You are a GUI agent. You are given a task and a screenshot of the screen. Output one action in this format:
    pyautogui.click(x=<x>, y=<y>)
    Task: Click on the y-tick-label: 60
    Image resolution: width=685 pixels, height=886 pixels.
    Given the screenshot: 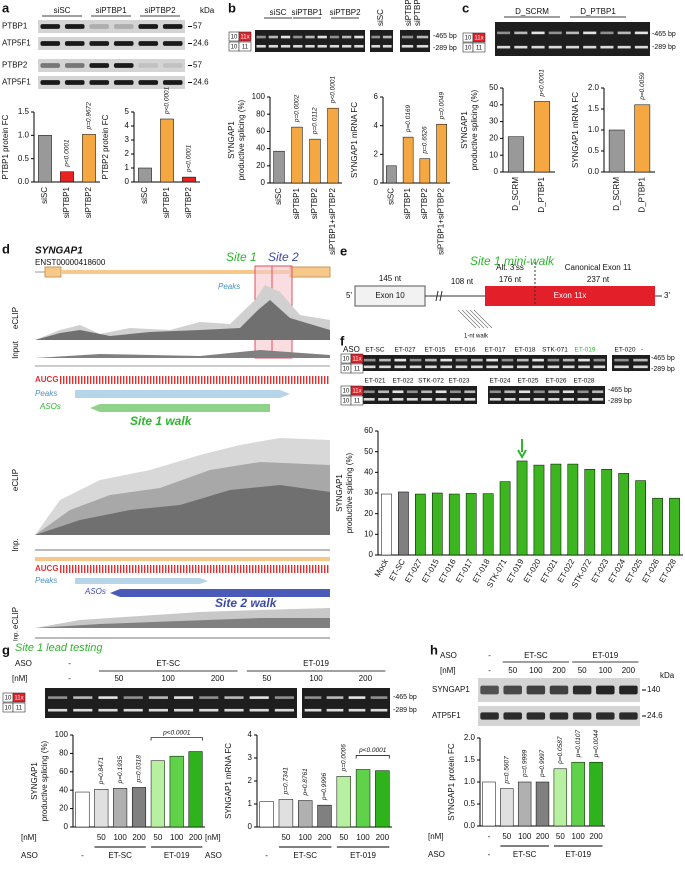 What is the action you would take?
    pyautogui.click(x=368, y=430)
    